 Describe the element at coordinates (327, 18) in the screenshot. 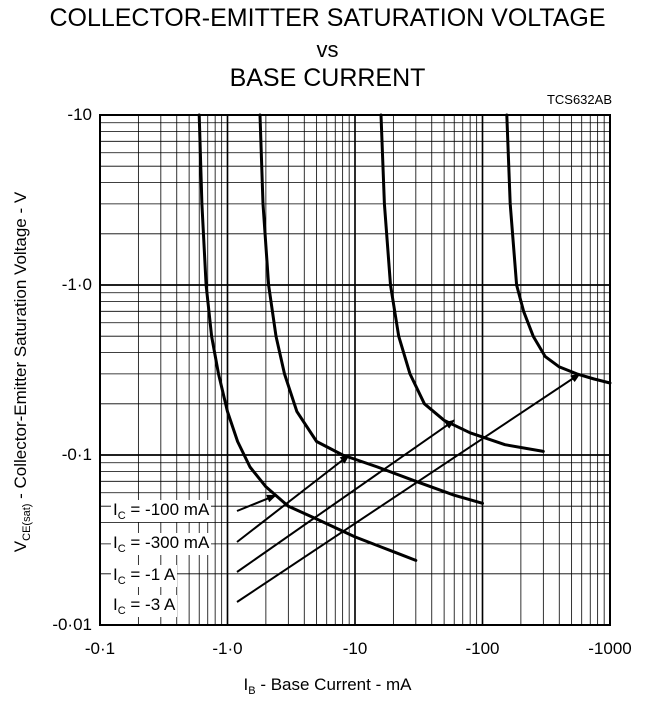

I see `chart-title-line-1: COLLECTOR-EMITTER SATURATION VOLTAGE` at that location.